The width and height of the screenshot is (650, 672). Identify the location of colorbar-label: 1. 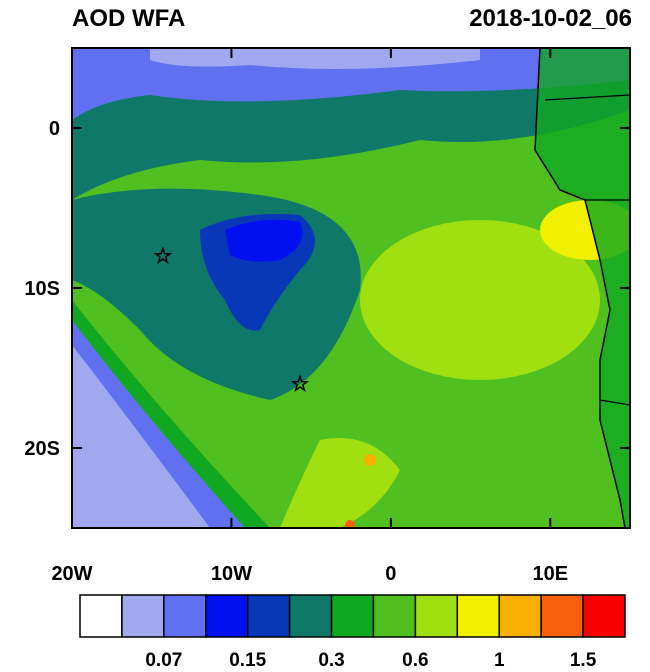
(499, 658).